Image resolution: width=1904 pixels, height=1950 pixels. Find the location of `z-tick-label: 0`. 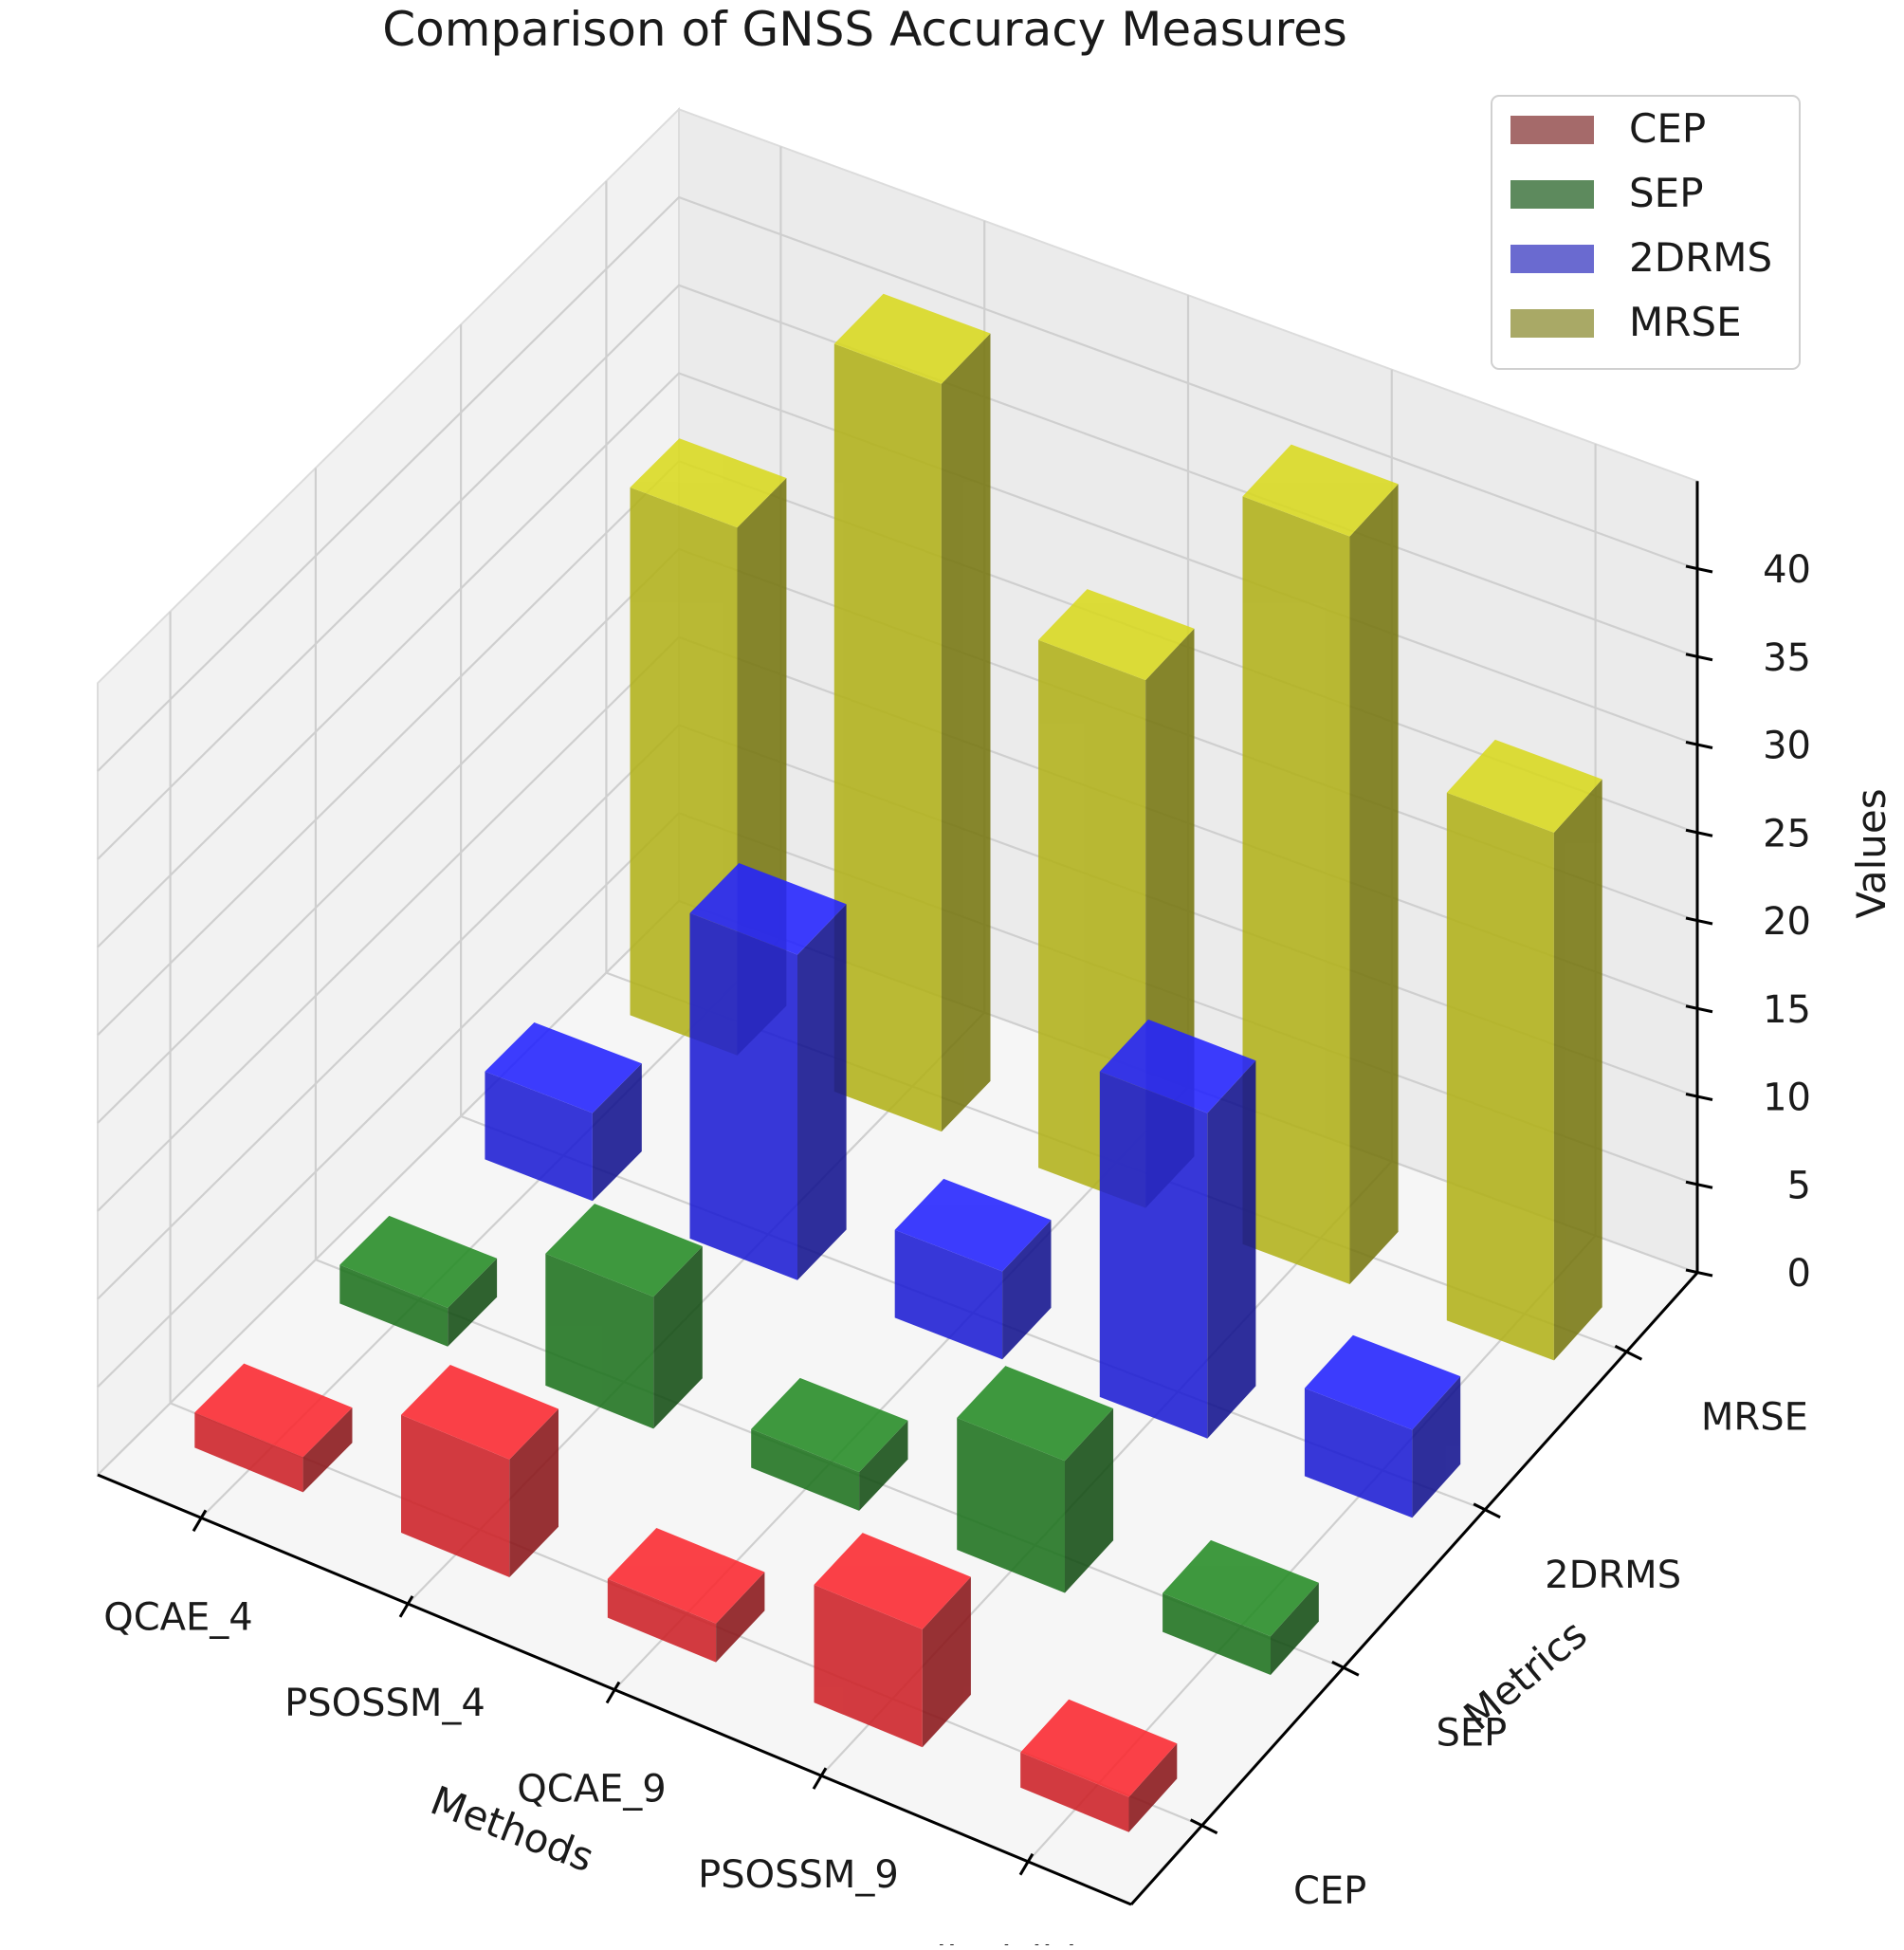

z-tick-label: 0 is located at coordinates (1799, 1274).